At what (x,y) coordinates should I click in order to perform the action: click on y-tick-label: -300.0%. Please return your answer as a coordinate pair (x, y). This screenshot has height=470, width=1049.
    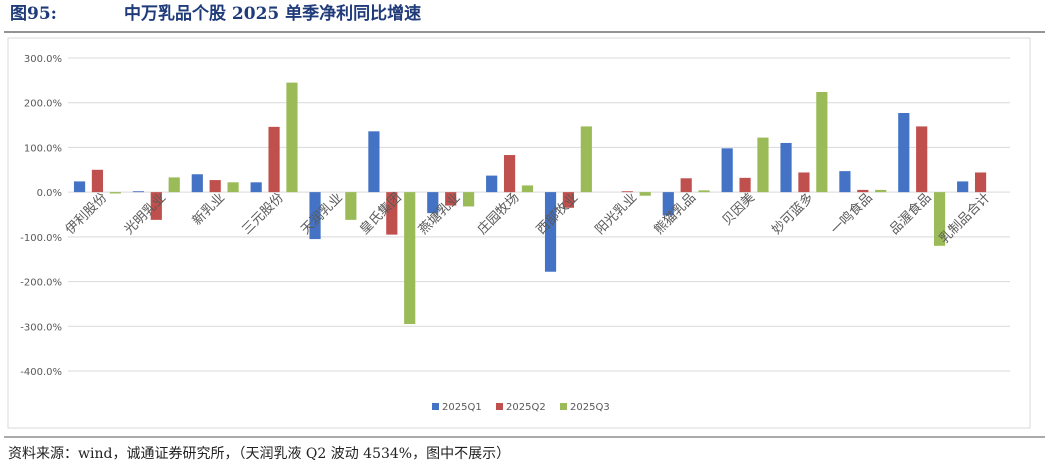
    Looking at the image, I should click on (41, 327).